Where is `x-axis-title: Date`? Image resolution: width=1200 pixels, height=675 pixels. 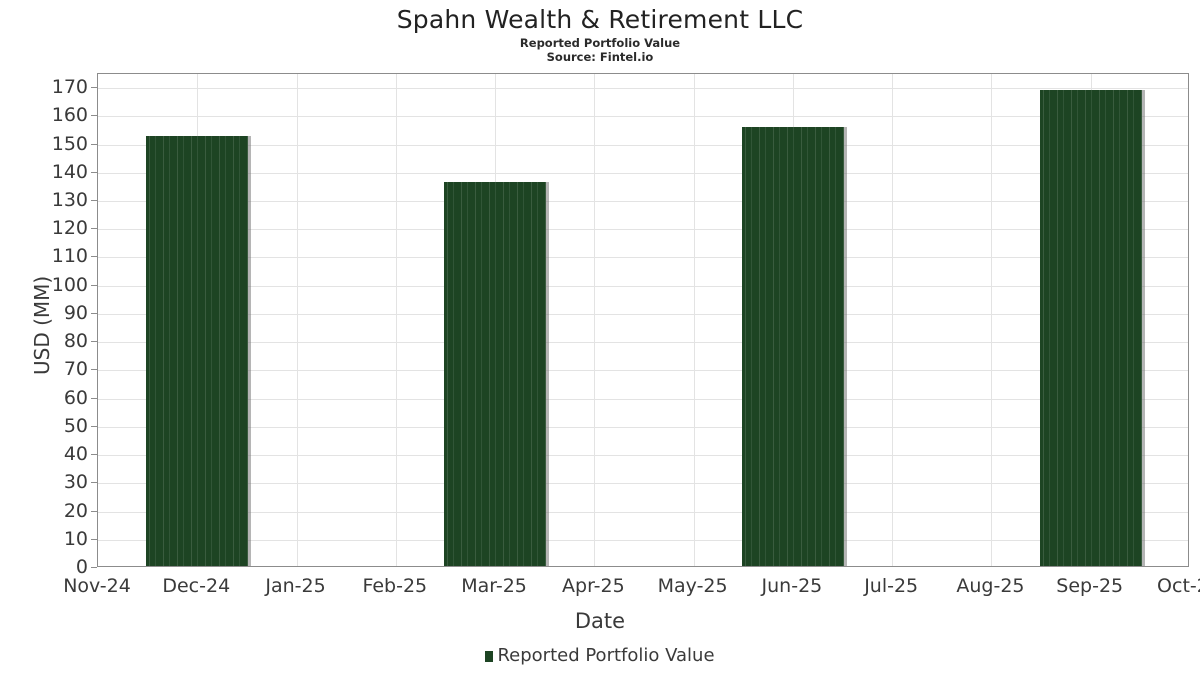 x-axis-title: Date is located at coordinates (600, 621).